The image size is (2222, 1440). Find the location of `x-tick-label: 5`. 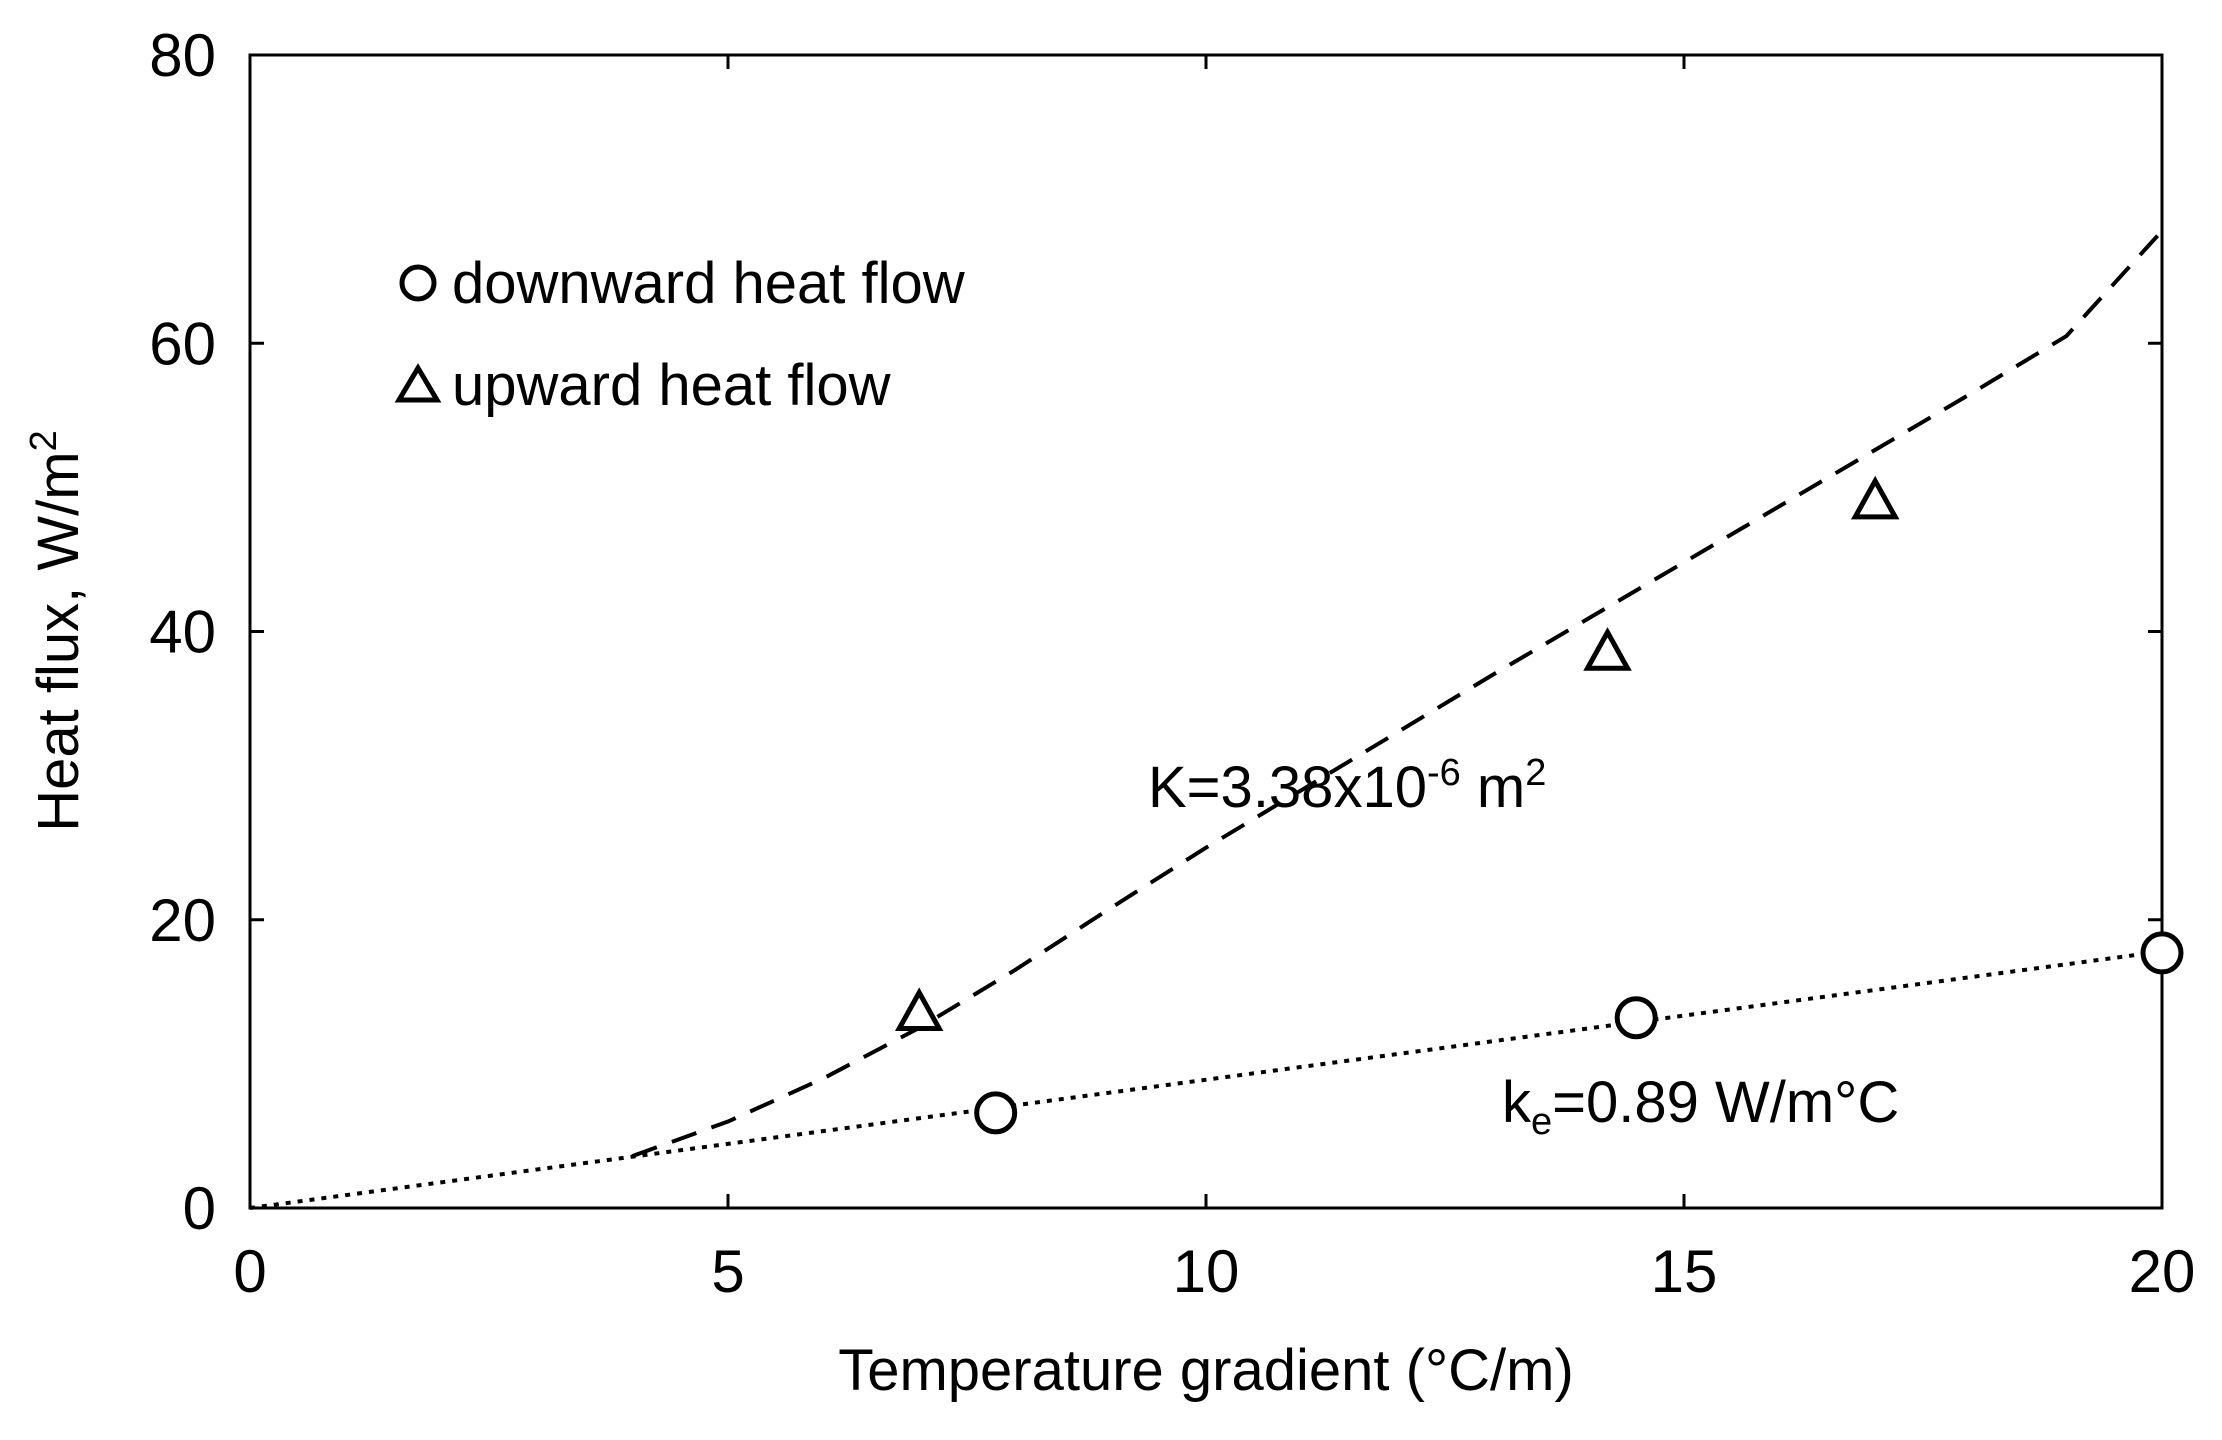

x-tick-label: 5 is located at coordinates (727, 1271).